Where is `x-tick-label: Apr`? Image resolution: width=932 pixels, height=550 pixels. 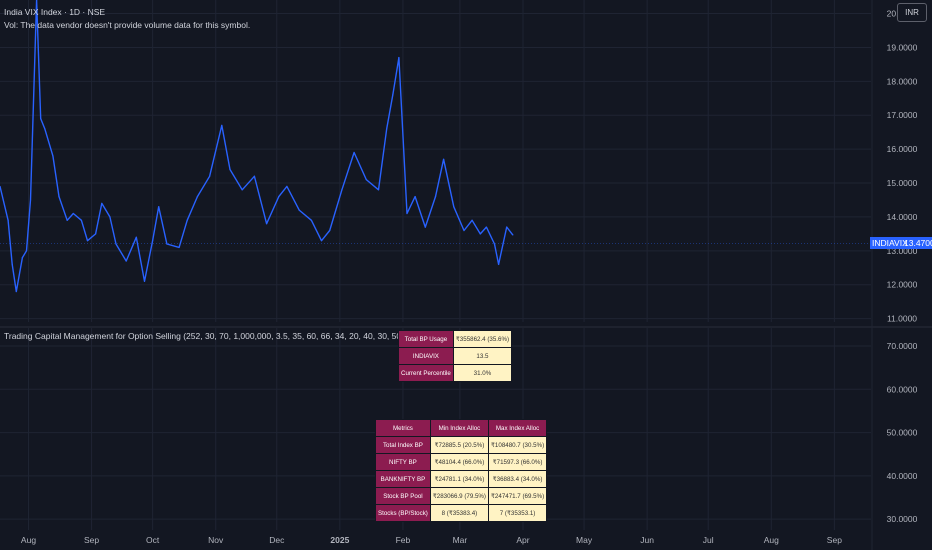 x-tick-label: Apr is located at coordinates (522, 540).